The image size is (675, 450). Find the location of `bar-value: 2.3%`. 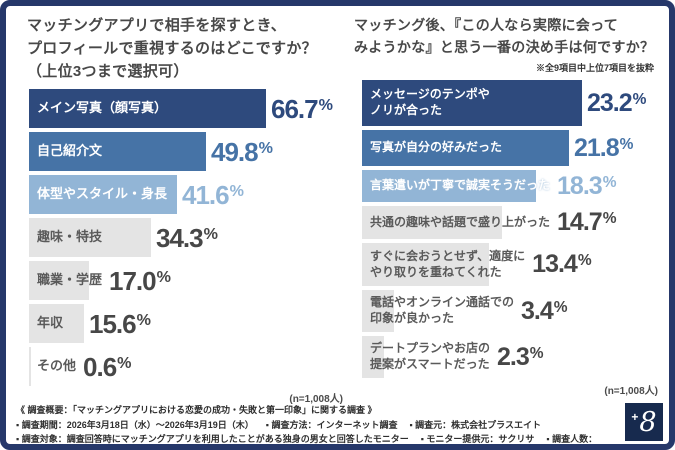

bar-value: 2.3% is located at coordinates (520, 356).